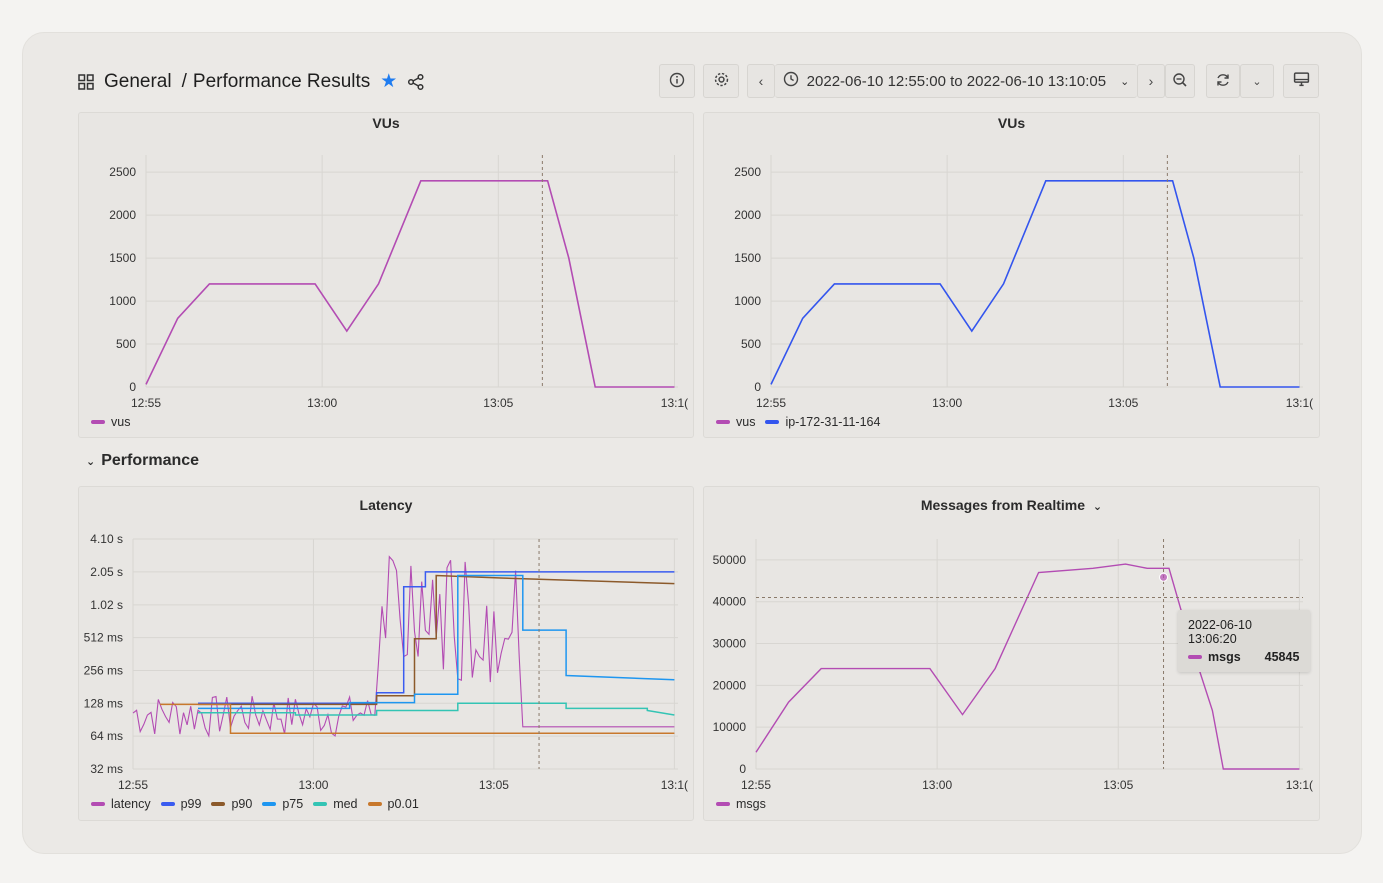  I want to click on time-shift-forward-button: ›, so click(1151, 81).